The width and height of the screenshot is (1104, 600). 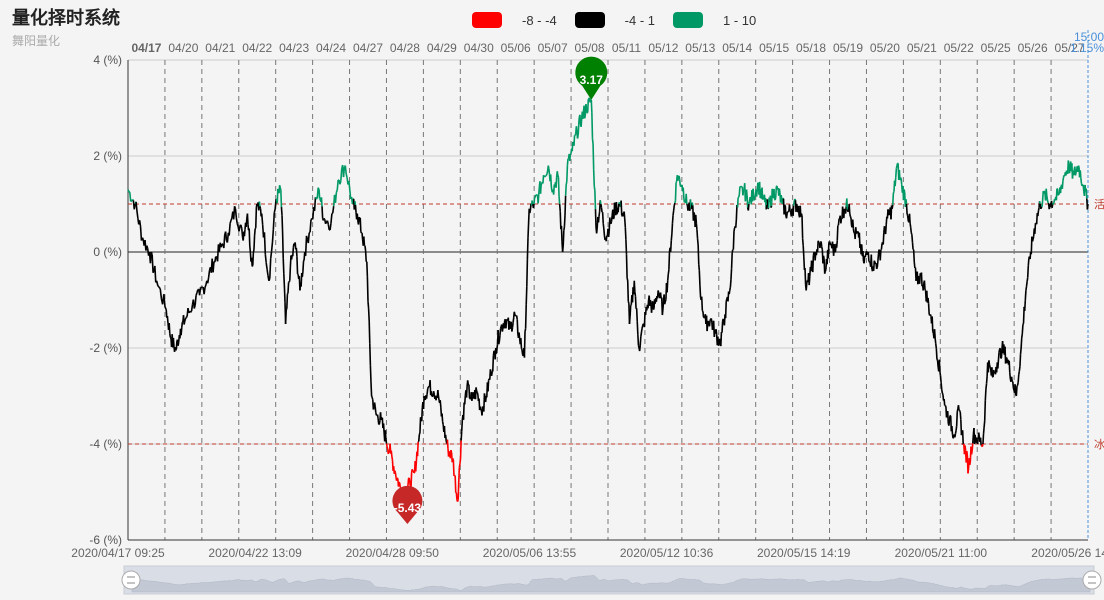 I want to click on x-day-label: 05/06, so click(x=516, y=48).